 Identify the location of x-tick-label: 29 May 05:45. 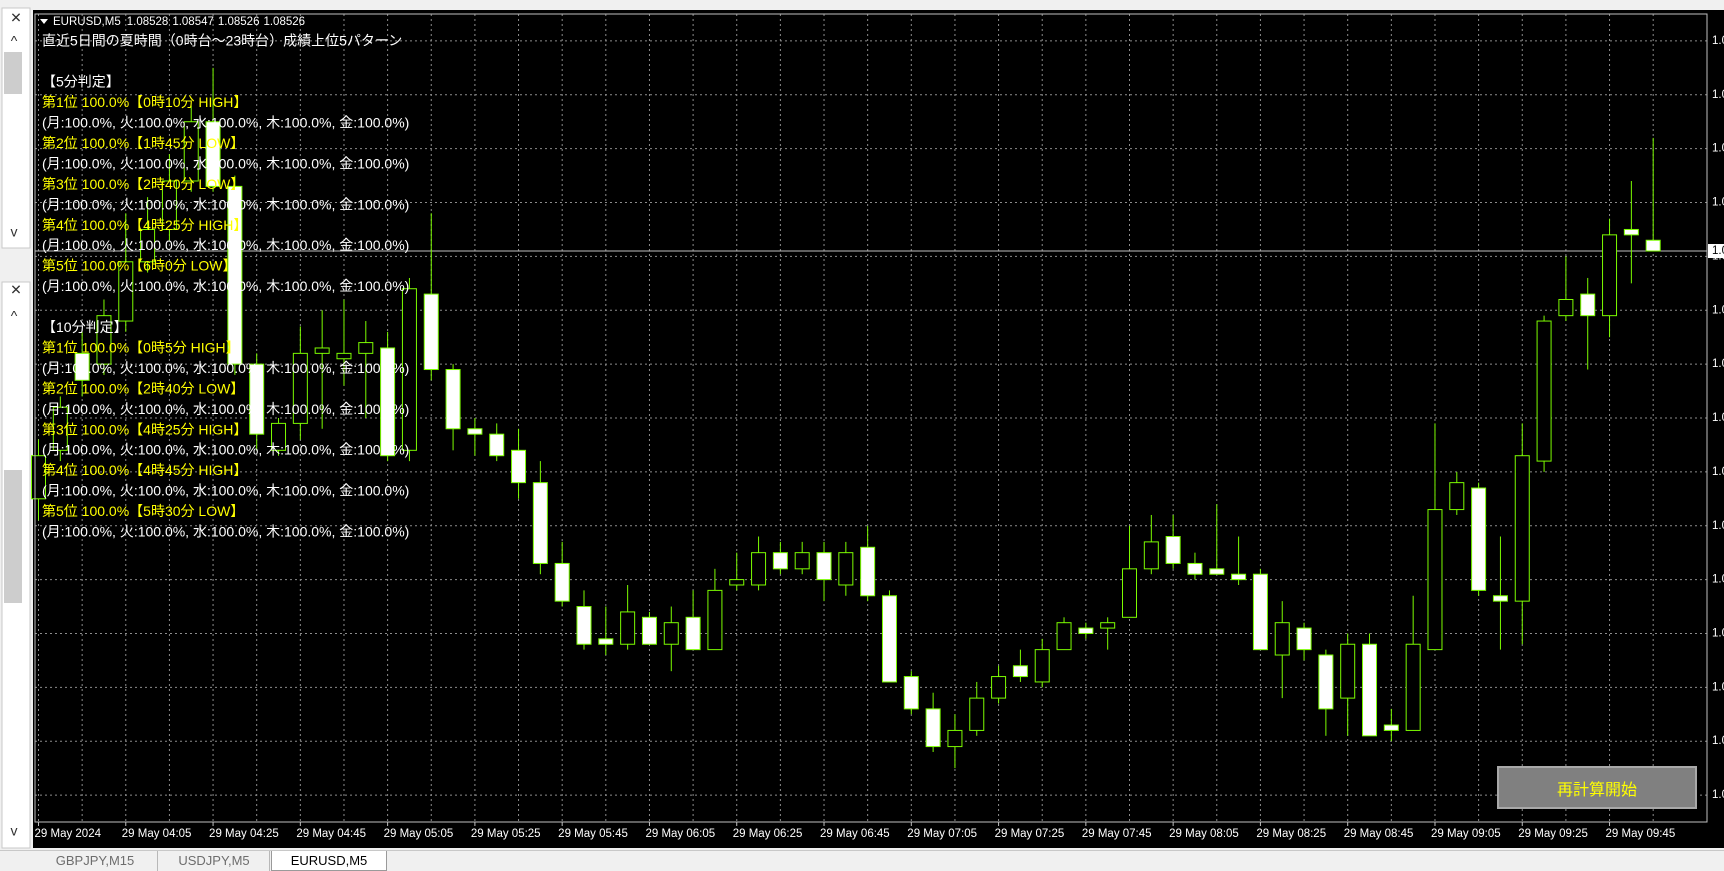
(593, 834).